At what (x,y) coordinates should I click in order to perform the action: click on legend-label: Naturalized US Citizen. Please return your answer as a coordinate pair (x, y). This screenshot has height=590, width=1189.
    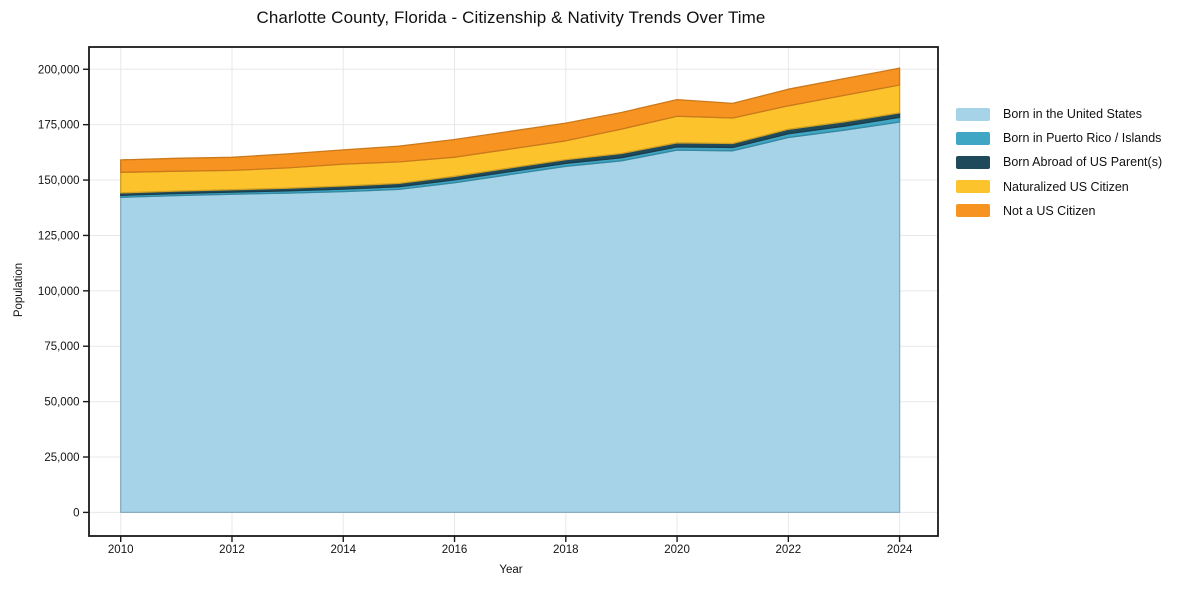
    Looking at the image, I should click on (1066, 186).